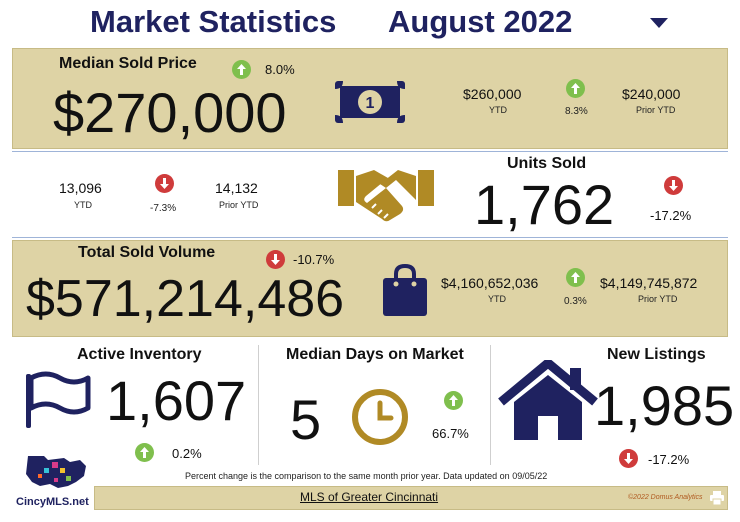 The height and width of the screenshot is (522, 740). I want to click on logo-text: CincyMLS.net, so click(52, 502).